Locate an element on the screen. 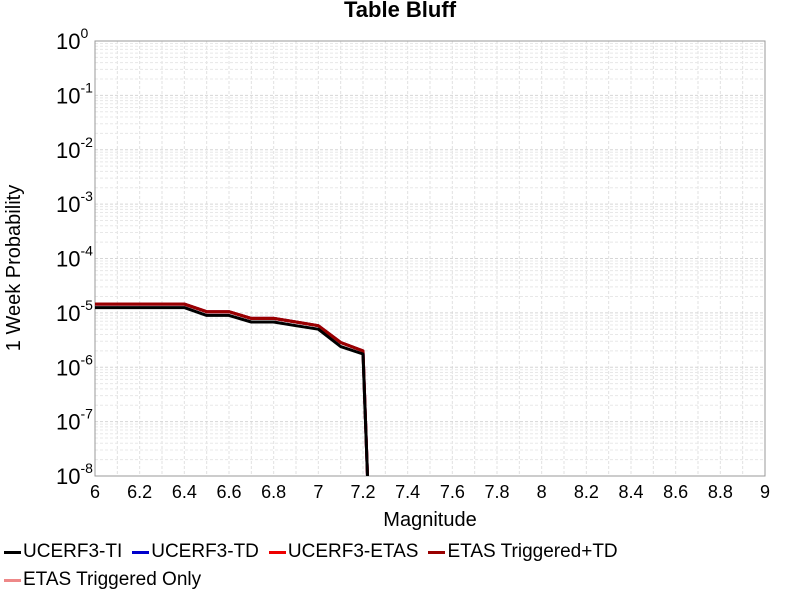  y-tick-label: 10⁻⁴ is located at coordinates (74, 257).